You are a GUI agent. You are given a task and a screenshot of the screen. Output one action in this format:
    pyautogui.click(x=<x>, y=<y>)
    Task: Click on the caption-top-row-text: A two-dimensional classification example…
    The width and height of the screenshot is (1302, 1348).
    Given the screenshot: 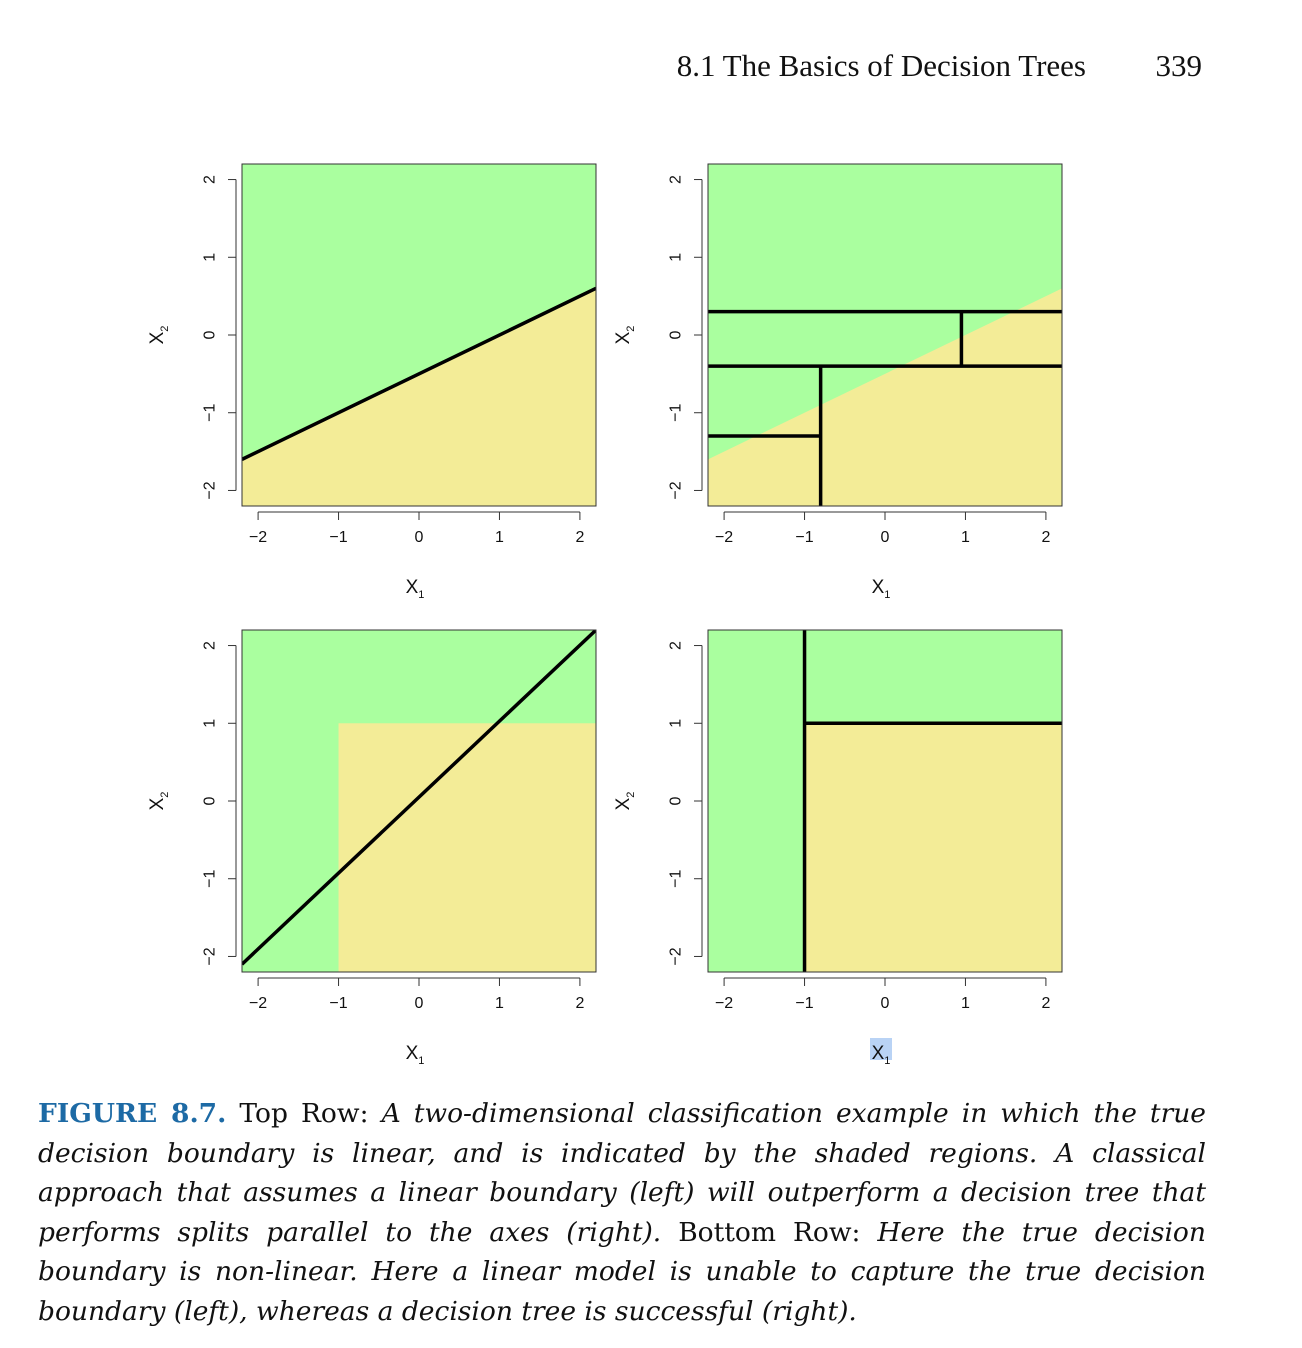 What is the action you would take?
    pyautogui.click(x=622, y=1173)
    